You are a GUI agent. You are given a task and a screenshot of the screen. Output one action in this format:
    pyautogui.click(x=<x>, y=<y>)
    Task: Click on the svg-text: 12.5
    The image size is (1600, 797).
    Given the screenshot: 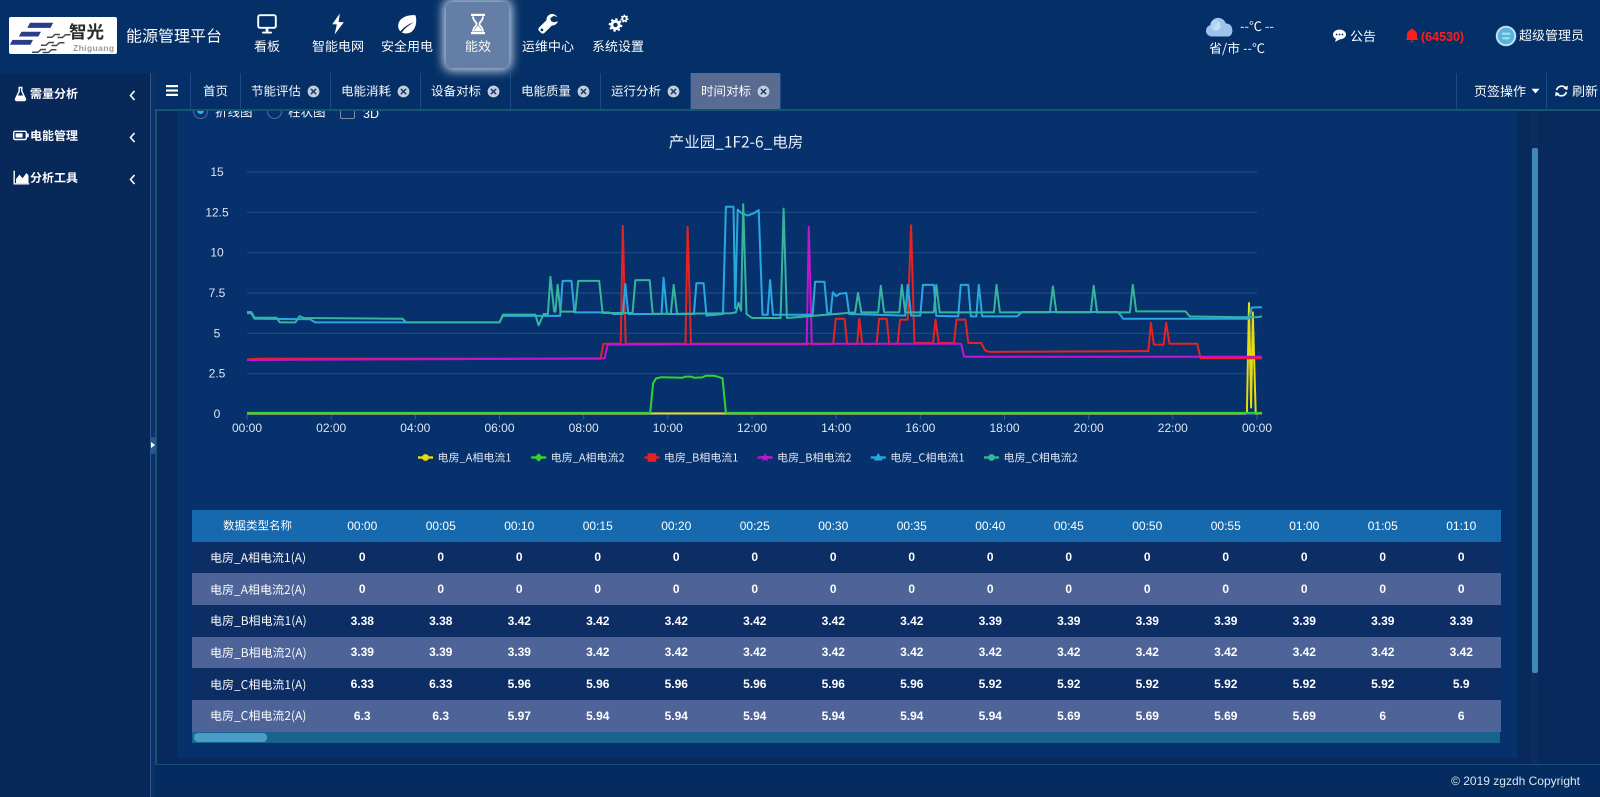 What is the action you would take?
    pyautogui.click(x=217, y=212)
    